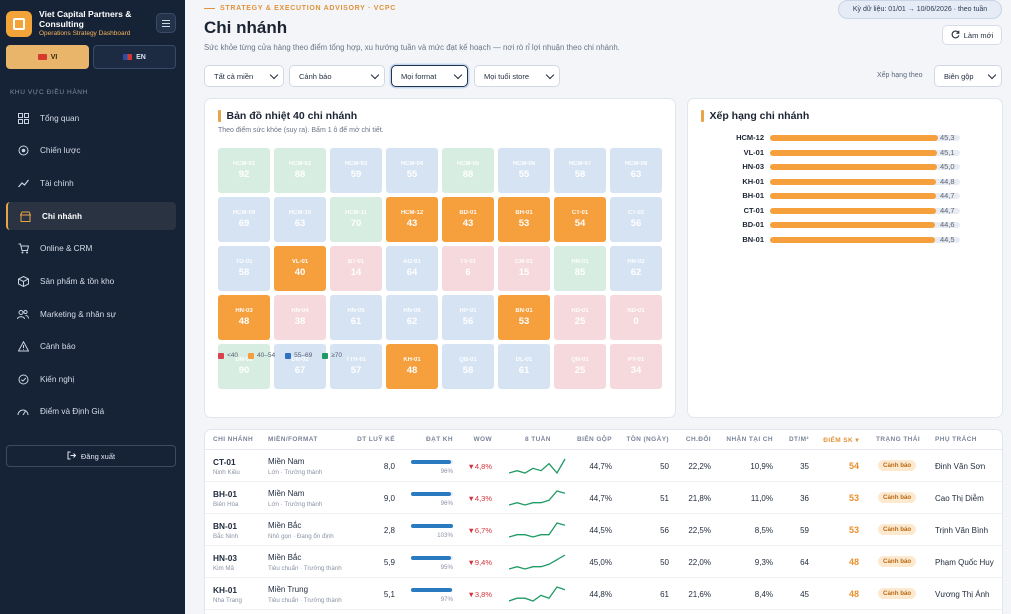 Image resolution: width=1011 pixels, height=614 pixels. Describe the element at coordinates (91, 216) in the screenshot. I see `sidebar-item-branches: Chi nhánh` at that location.